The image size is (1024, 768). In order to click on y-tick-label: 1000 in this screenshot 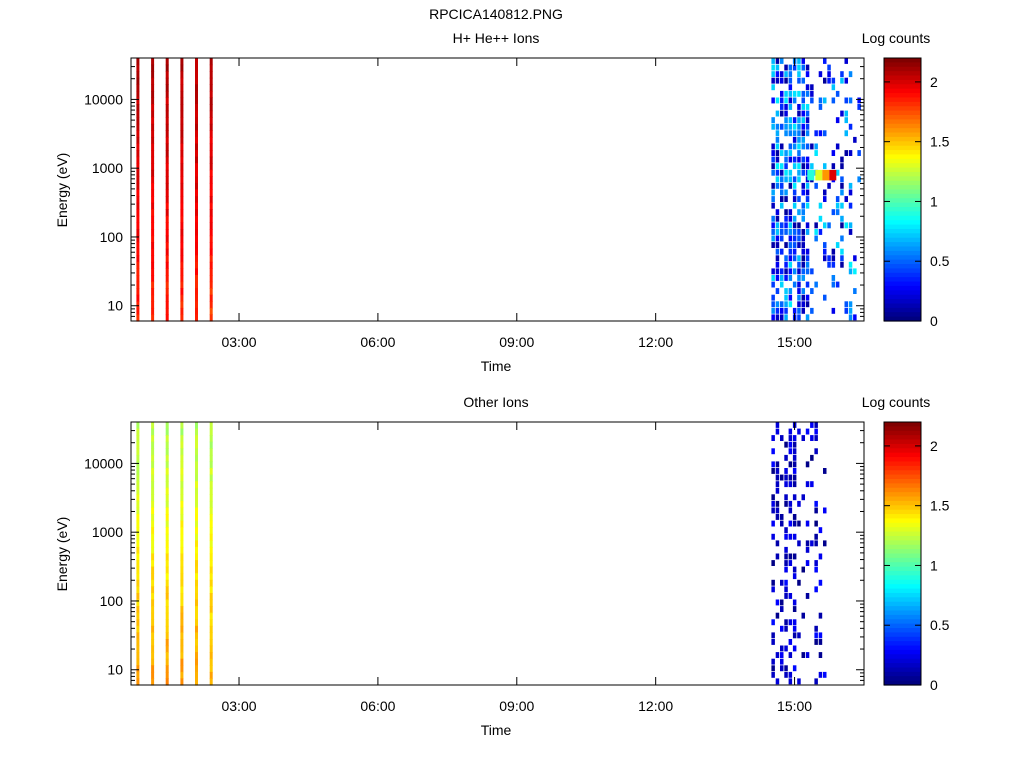, I will do `click(107, 168)`.